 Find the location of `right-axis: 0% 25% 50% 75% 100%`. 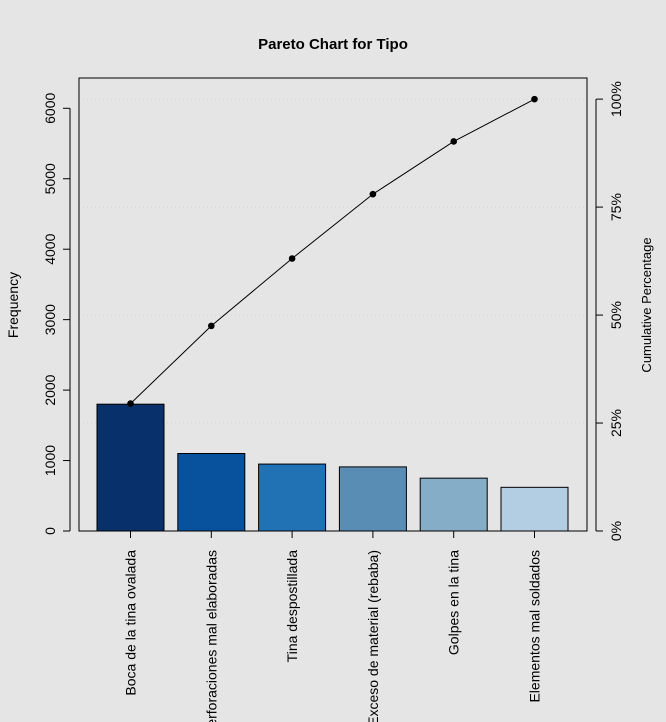

right-axis: 0% 25% 50% 75% 100% is located at coordinates (609, 311).